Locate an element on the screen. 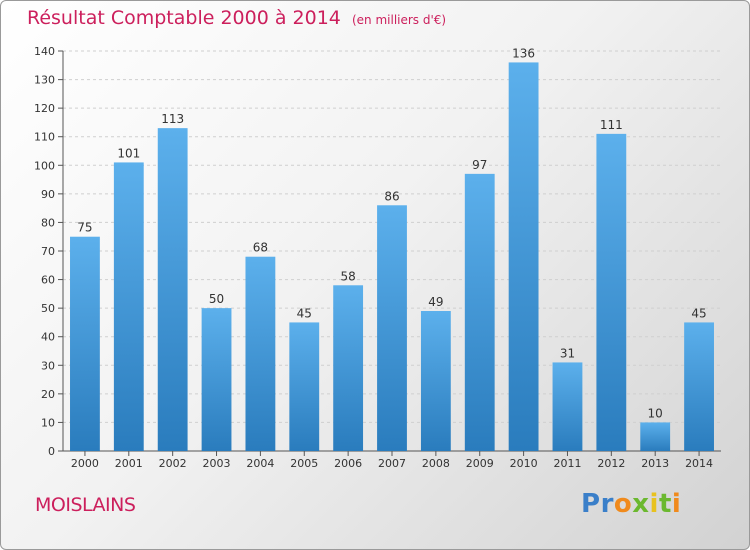 This screenshot has width=750, height=550. y-tick-label: 100 is located at coordinates (44, 165).